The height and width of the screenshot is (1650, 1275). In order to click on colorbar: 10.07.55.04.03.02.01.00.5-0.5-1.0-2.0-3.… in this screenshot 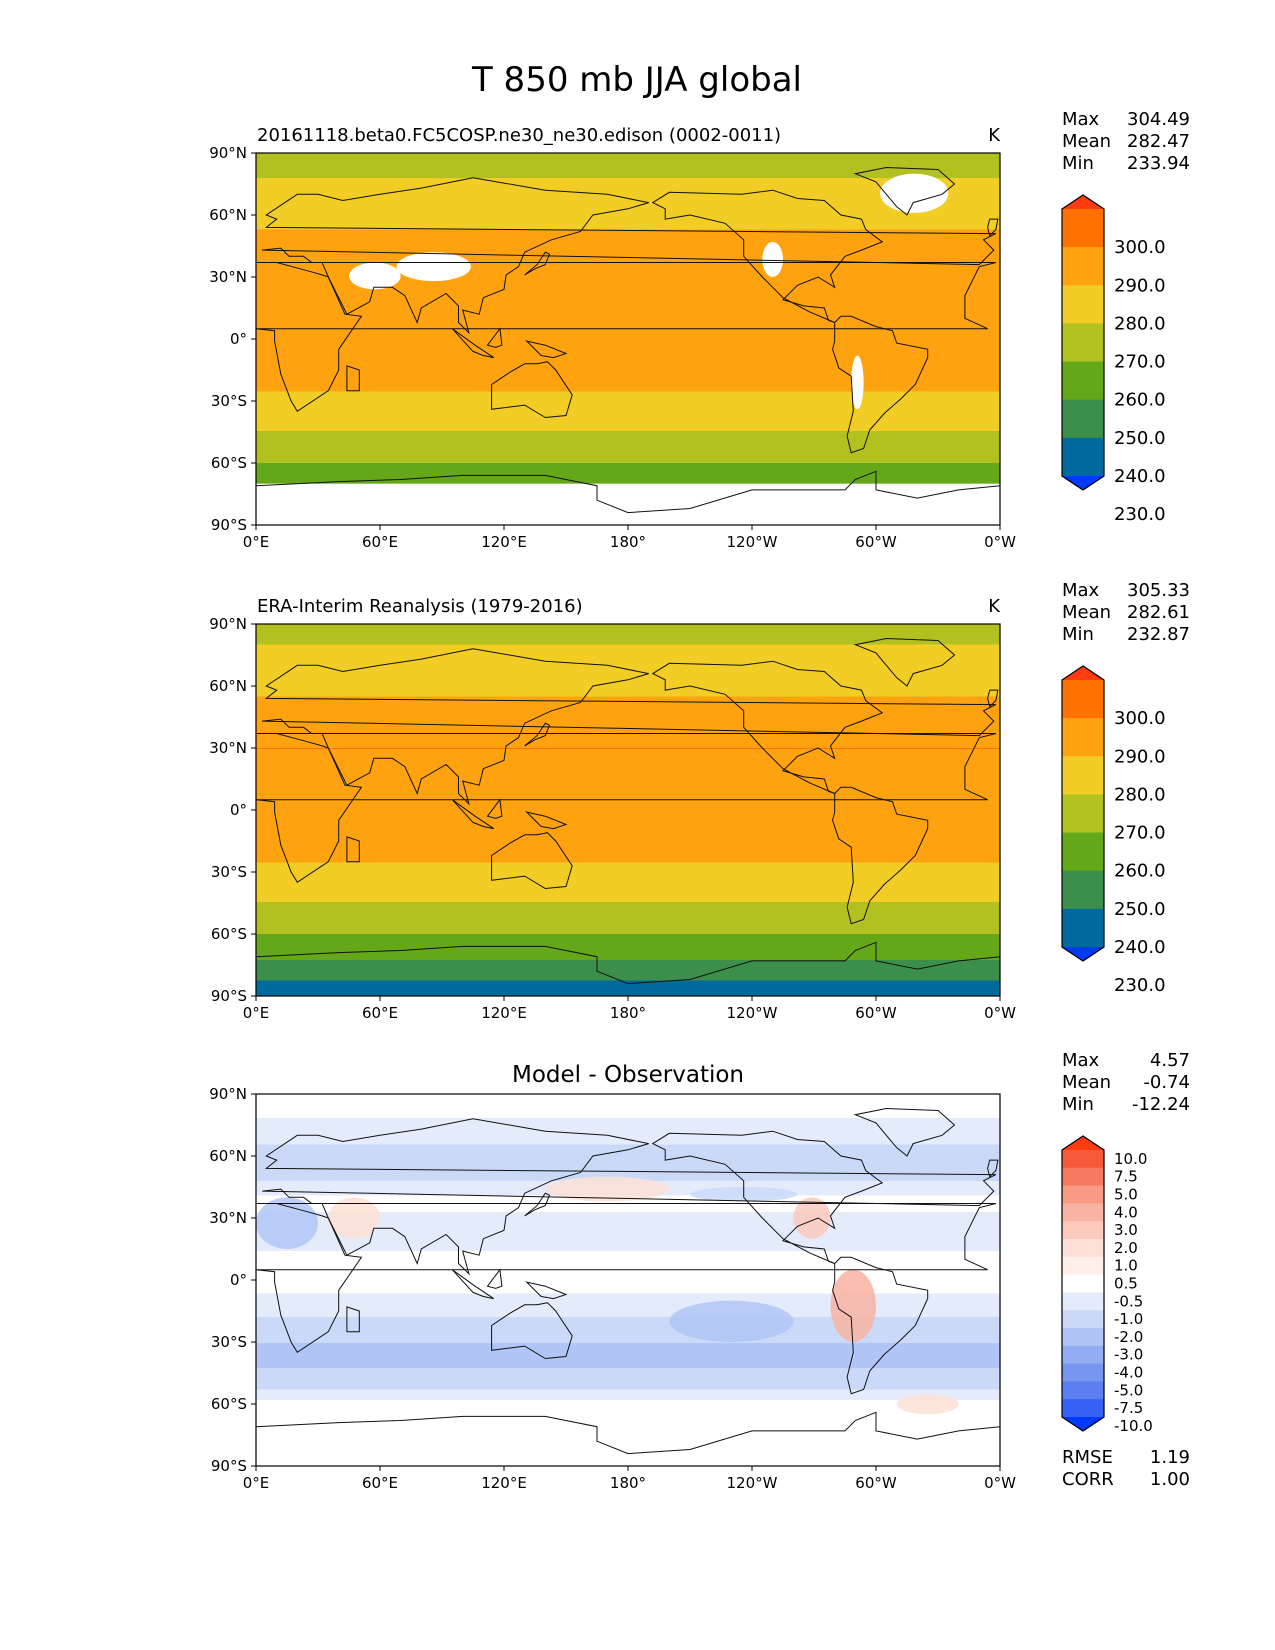, I will do `click(1107, 1285)`.